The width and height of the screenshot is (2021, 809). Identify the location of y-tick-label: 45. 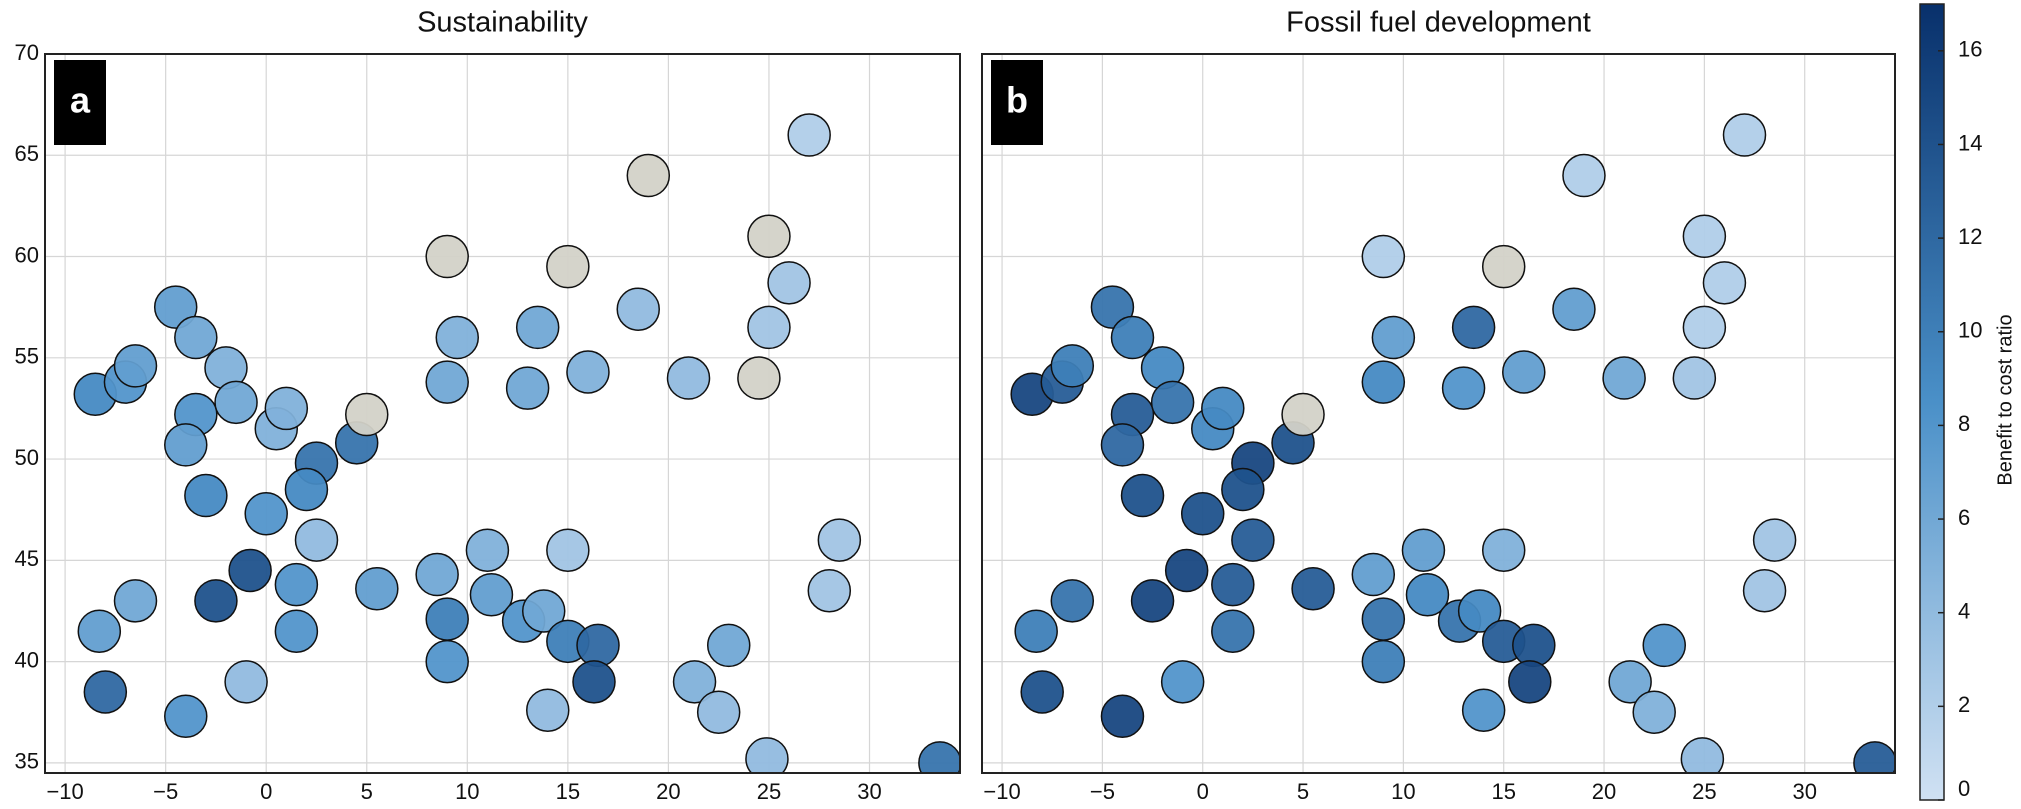
(27, 558).